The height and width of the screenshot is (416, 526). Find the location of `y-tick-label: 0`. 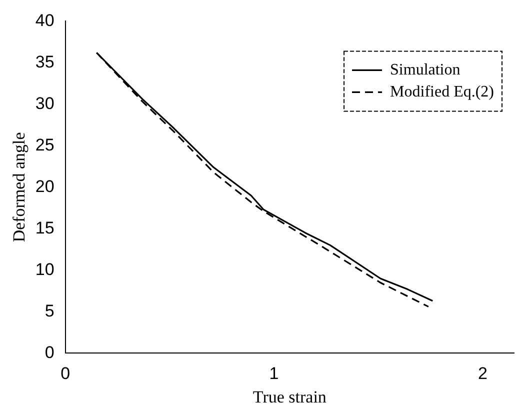

y-tick-label: 0 is located at coordinates (49, 352).